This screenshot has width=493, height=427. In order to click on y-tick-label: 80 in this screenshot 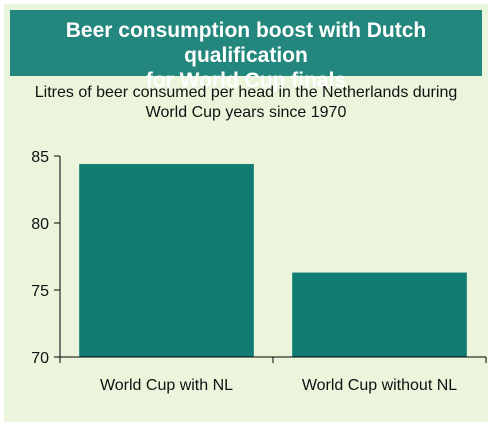, I will do `click(40, 224)`.